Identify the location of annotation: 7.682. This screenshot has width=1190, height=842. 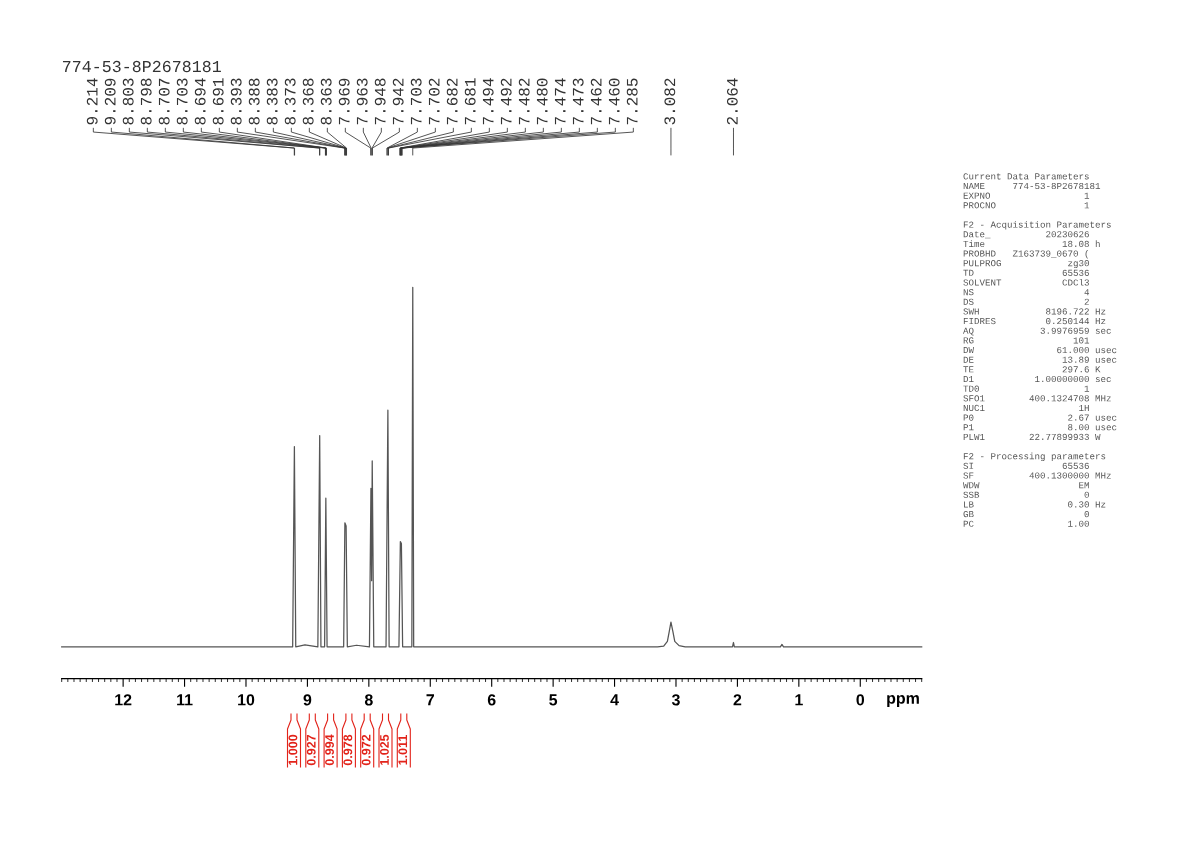
(452, 101).